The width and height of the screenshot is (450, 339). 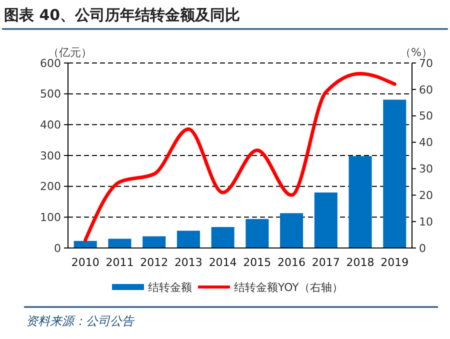 I want to click on x-tick-label: 2015, so click(x=257, y=262).